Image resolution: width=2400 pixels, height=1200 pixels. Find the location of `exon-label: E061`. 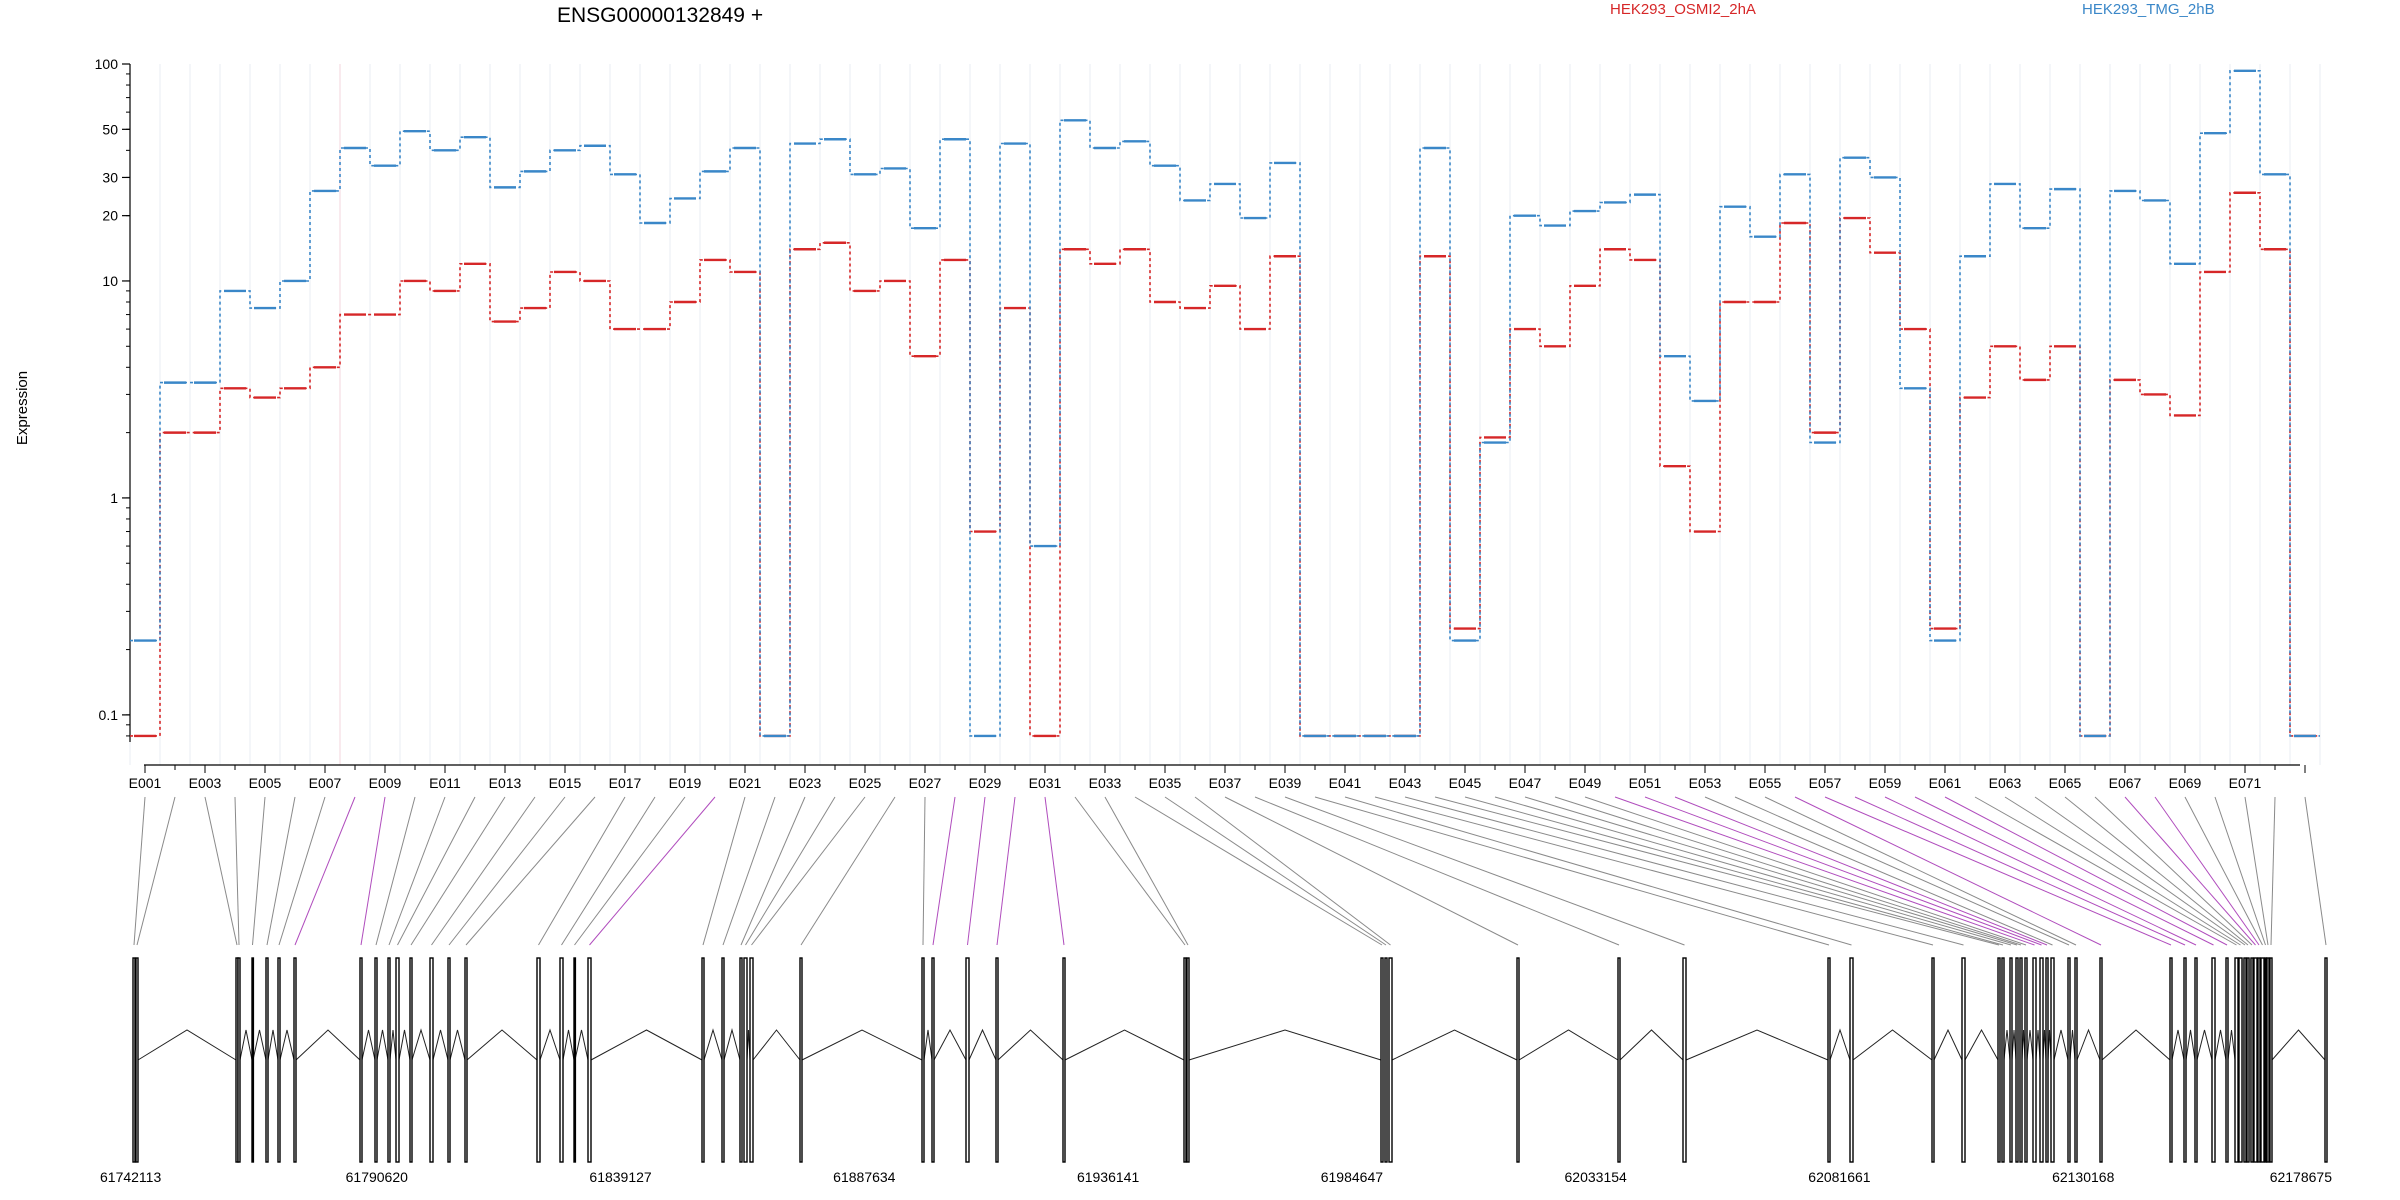

exon-label: E061 is located at coordinates (1945, 783).